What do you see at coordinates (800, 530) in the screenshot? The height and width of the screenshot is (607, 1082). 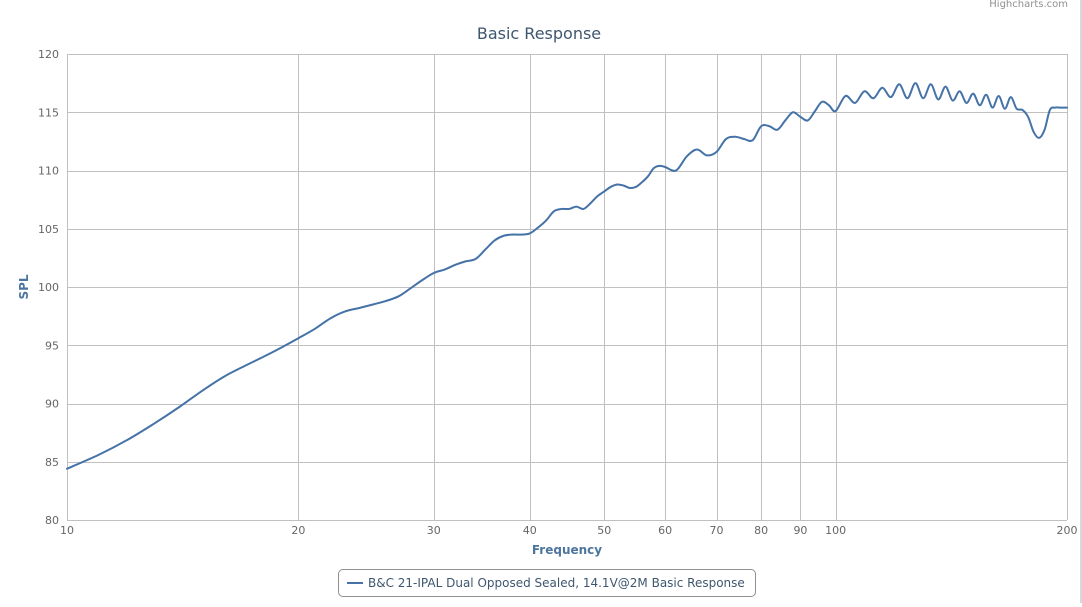 I see `x-tick-label: 90` at bounding box center [800, 530].